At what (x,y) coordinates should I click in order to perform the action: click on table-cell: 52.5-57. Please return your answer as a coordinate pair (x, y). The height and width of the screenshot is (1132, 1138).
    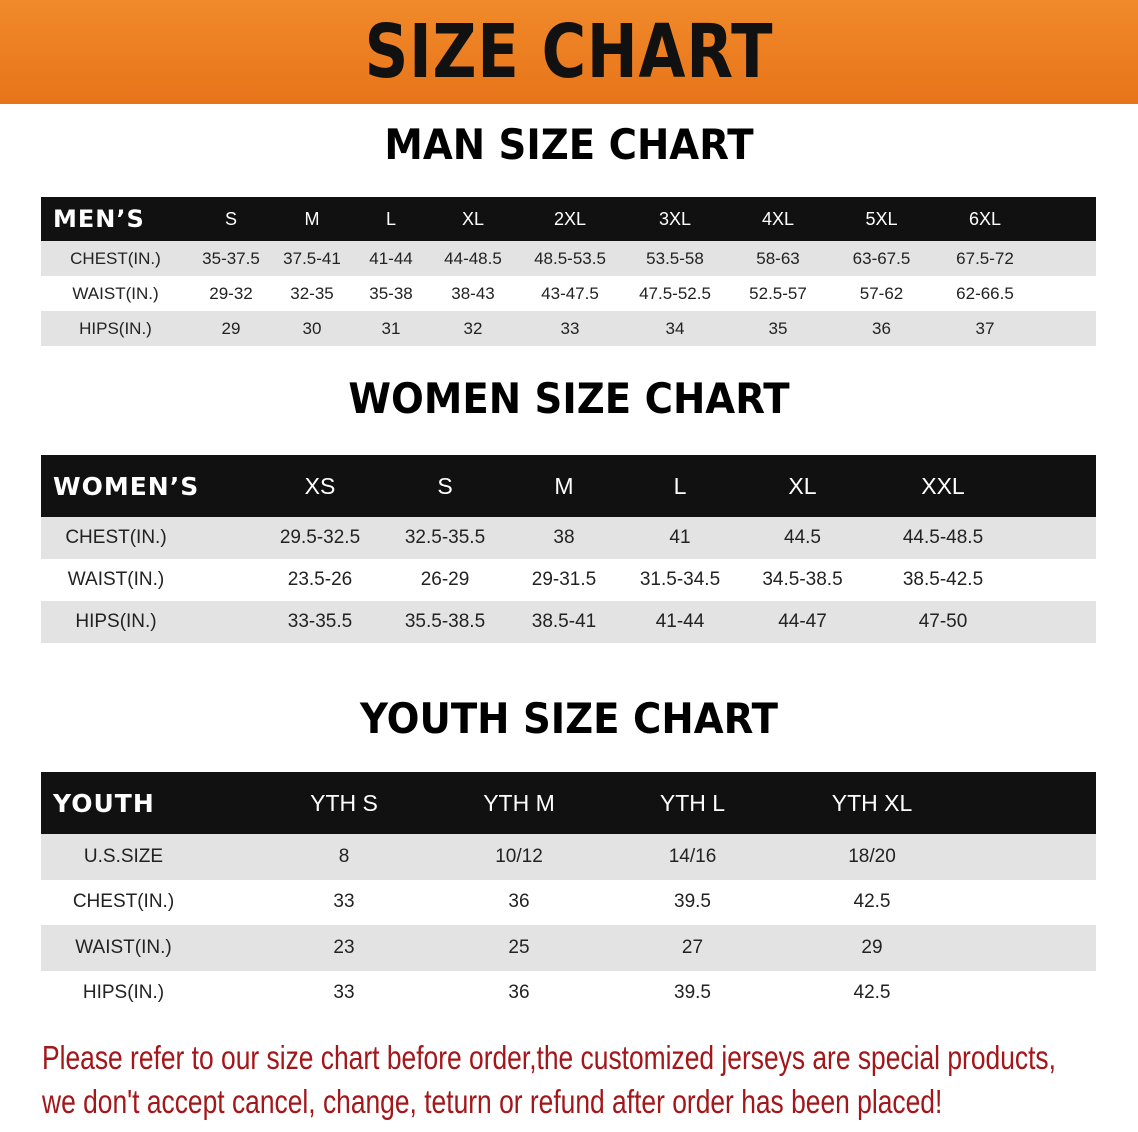
    Looking at the image, I should click on (778, 293).